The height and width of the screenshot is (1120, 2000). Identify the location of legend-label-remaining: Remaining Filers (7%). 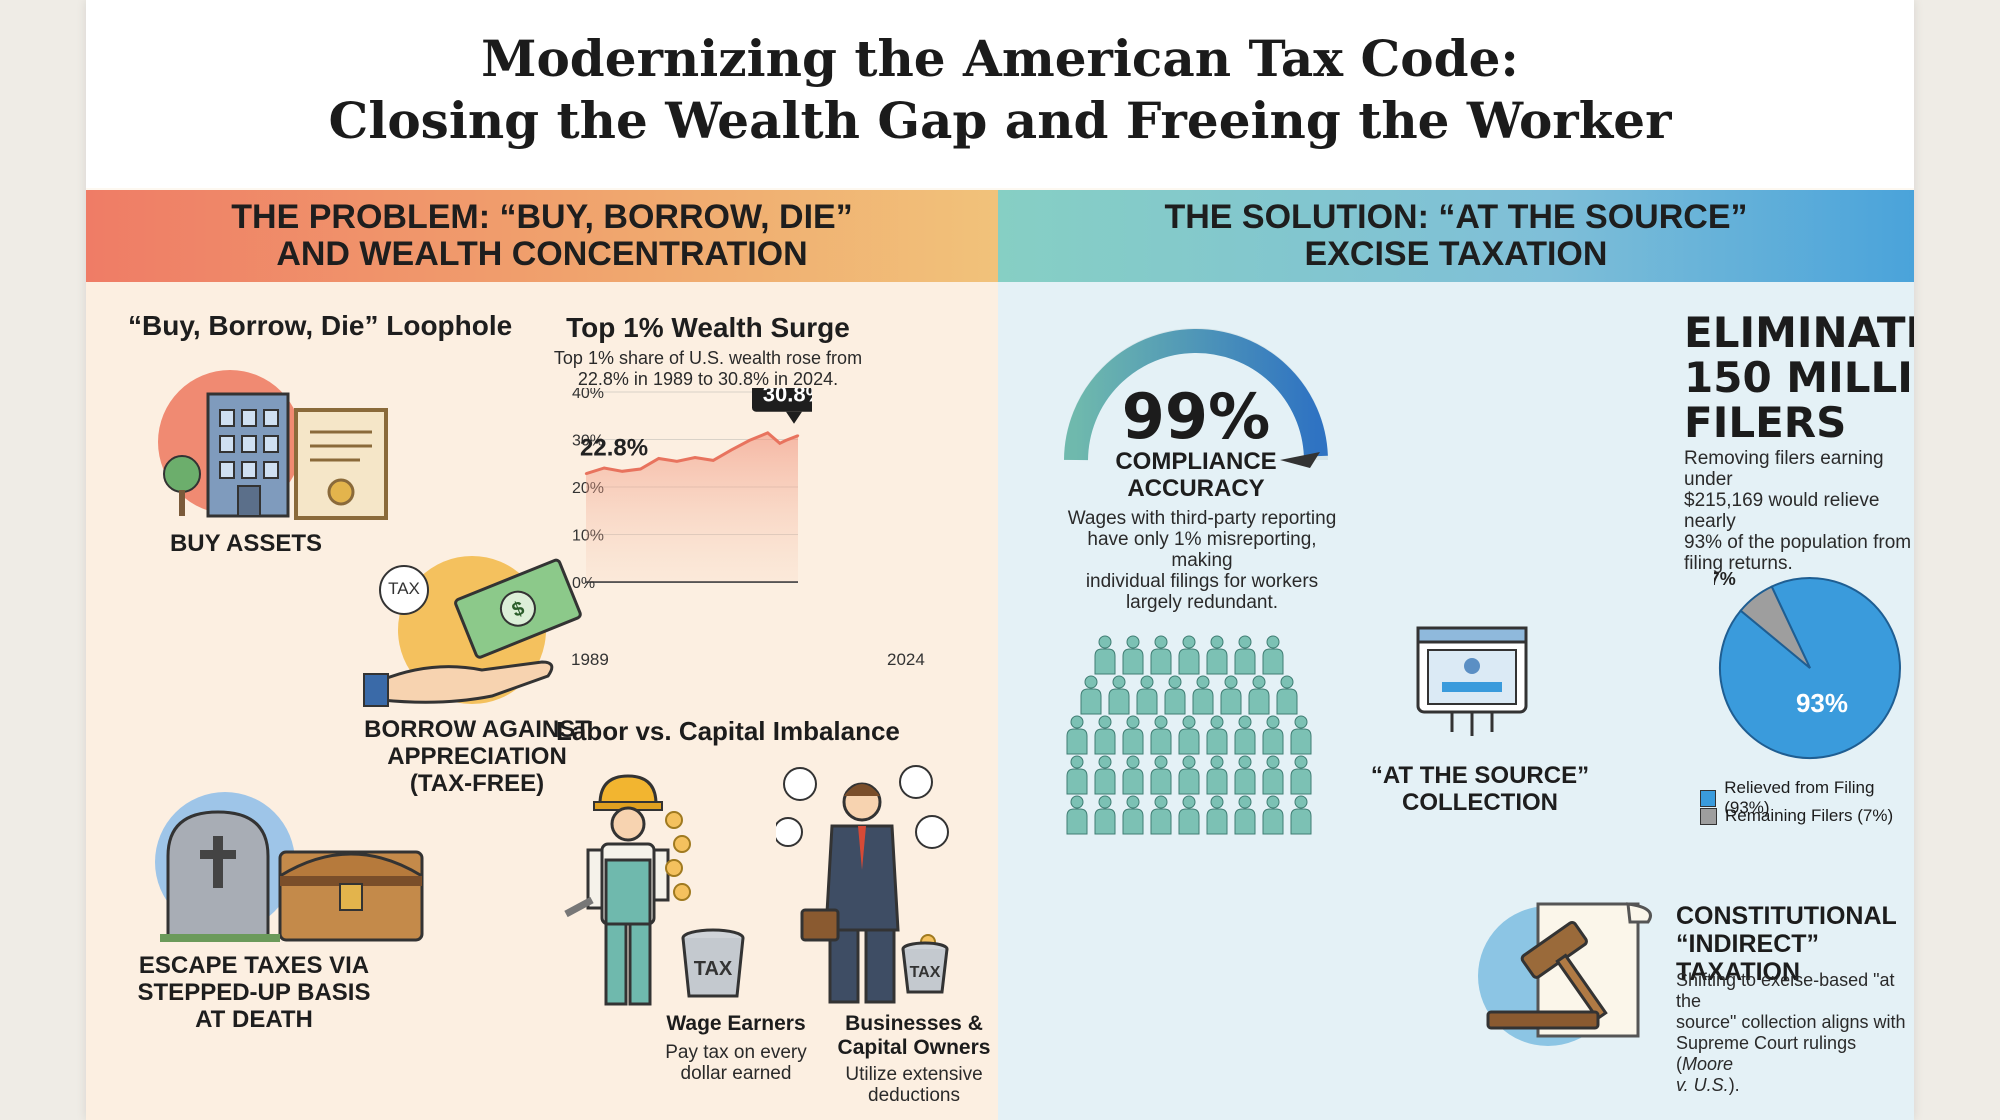
(1809, 815).